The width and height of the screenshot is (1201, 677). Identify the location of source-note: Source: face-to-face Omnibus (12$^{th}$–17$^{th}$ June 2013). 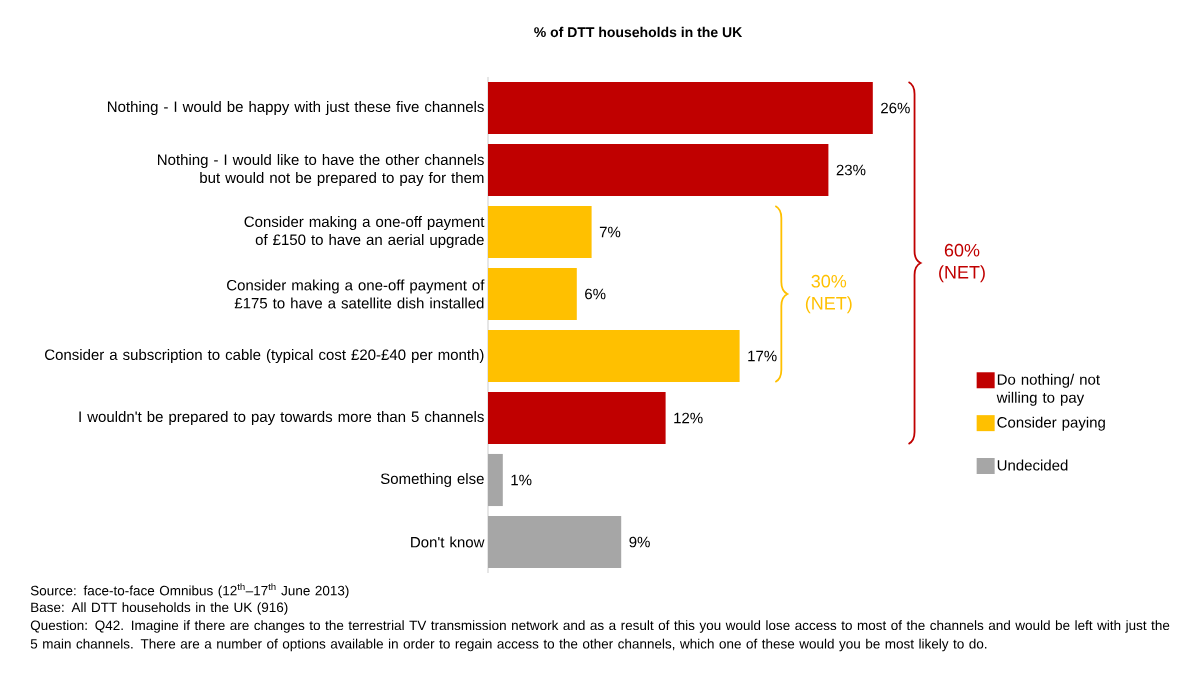
(189, 591).